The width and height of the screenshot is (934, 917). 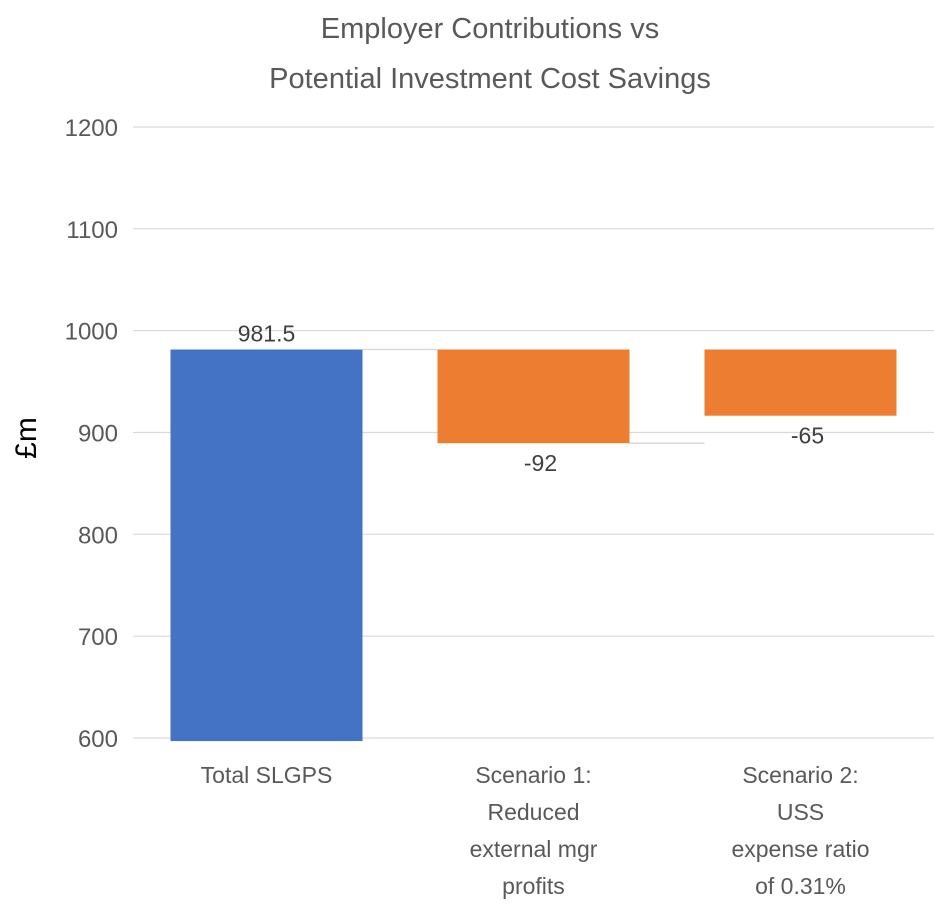 What do you see at coordinates (800, 812) in the screenshot?
I see `x-category-line: USS` at bounding box center [800, 812].